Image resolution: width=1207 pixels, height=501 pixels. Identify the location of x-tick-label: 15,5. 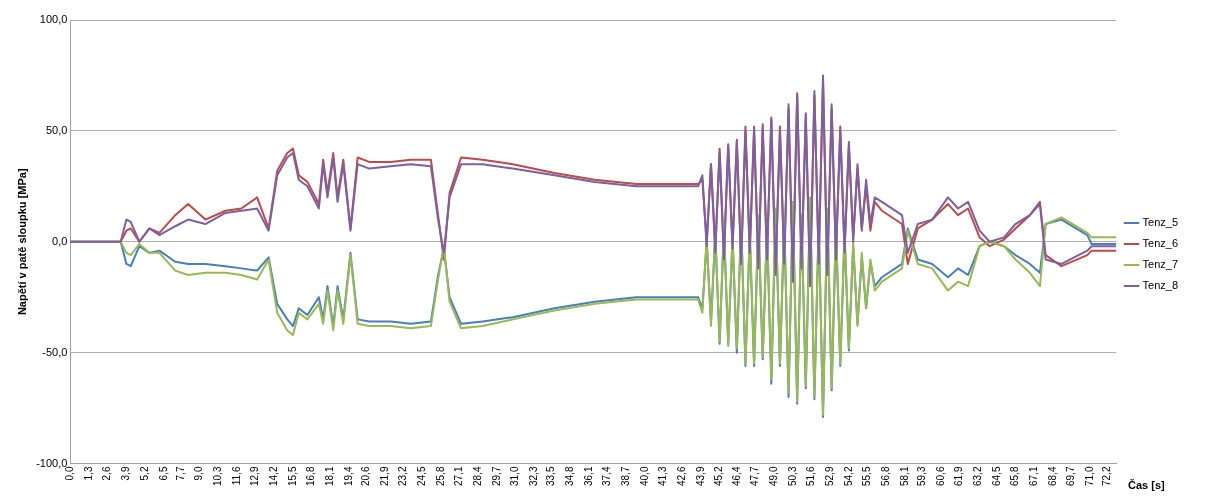
(292, 476).